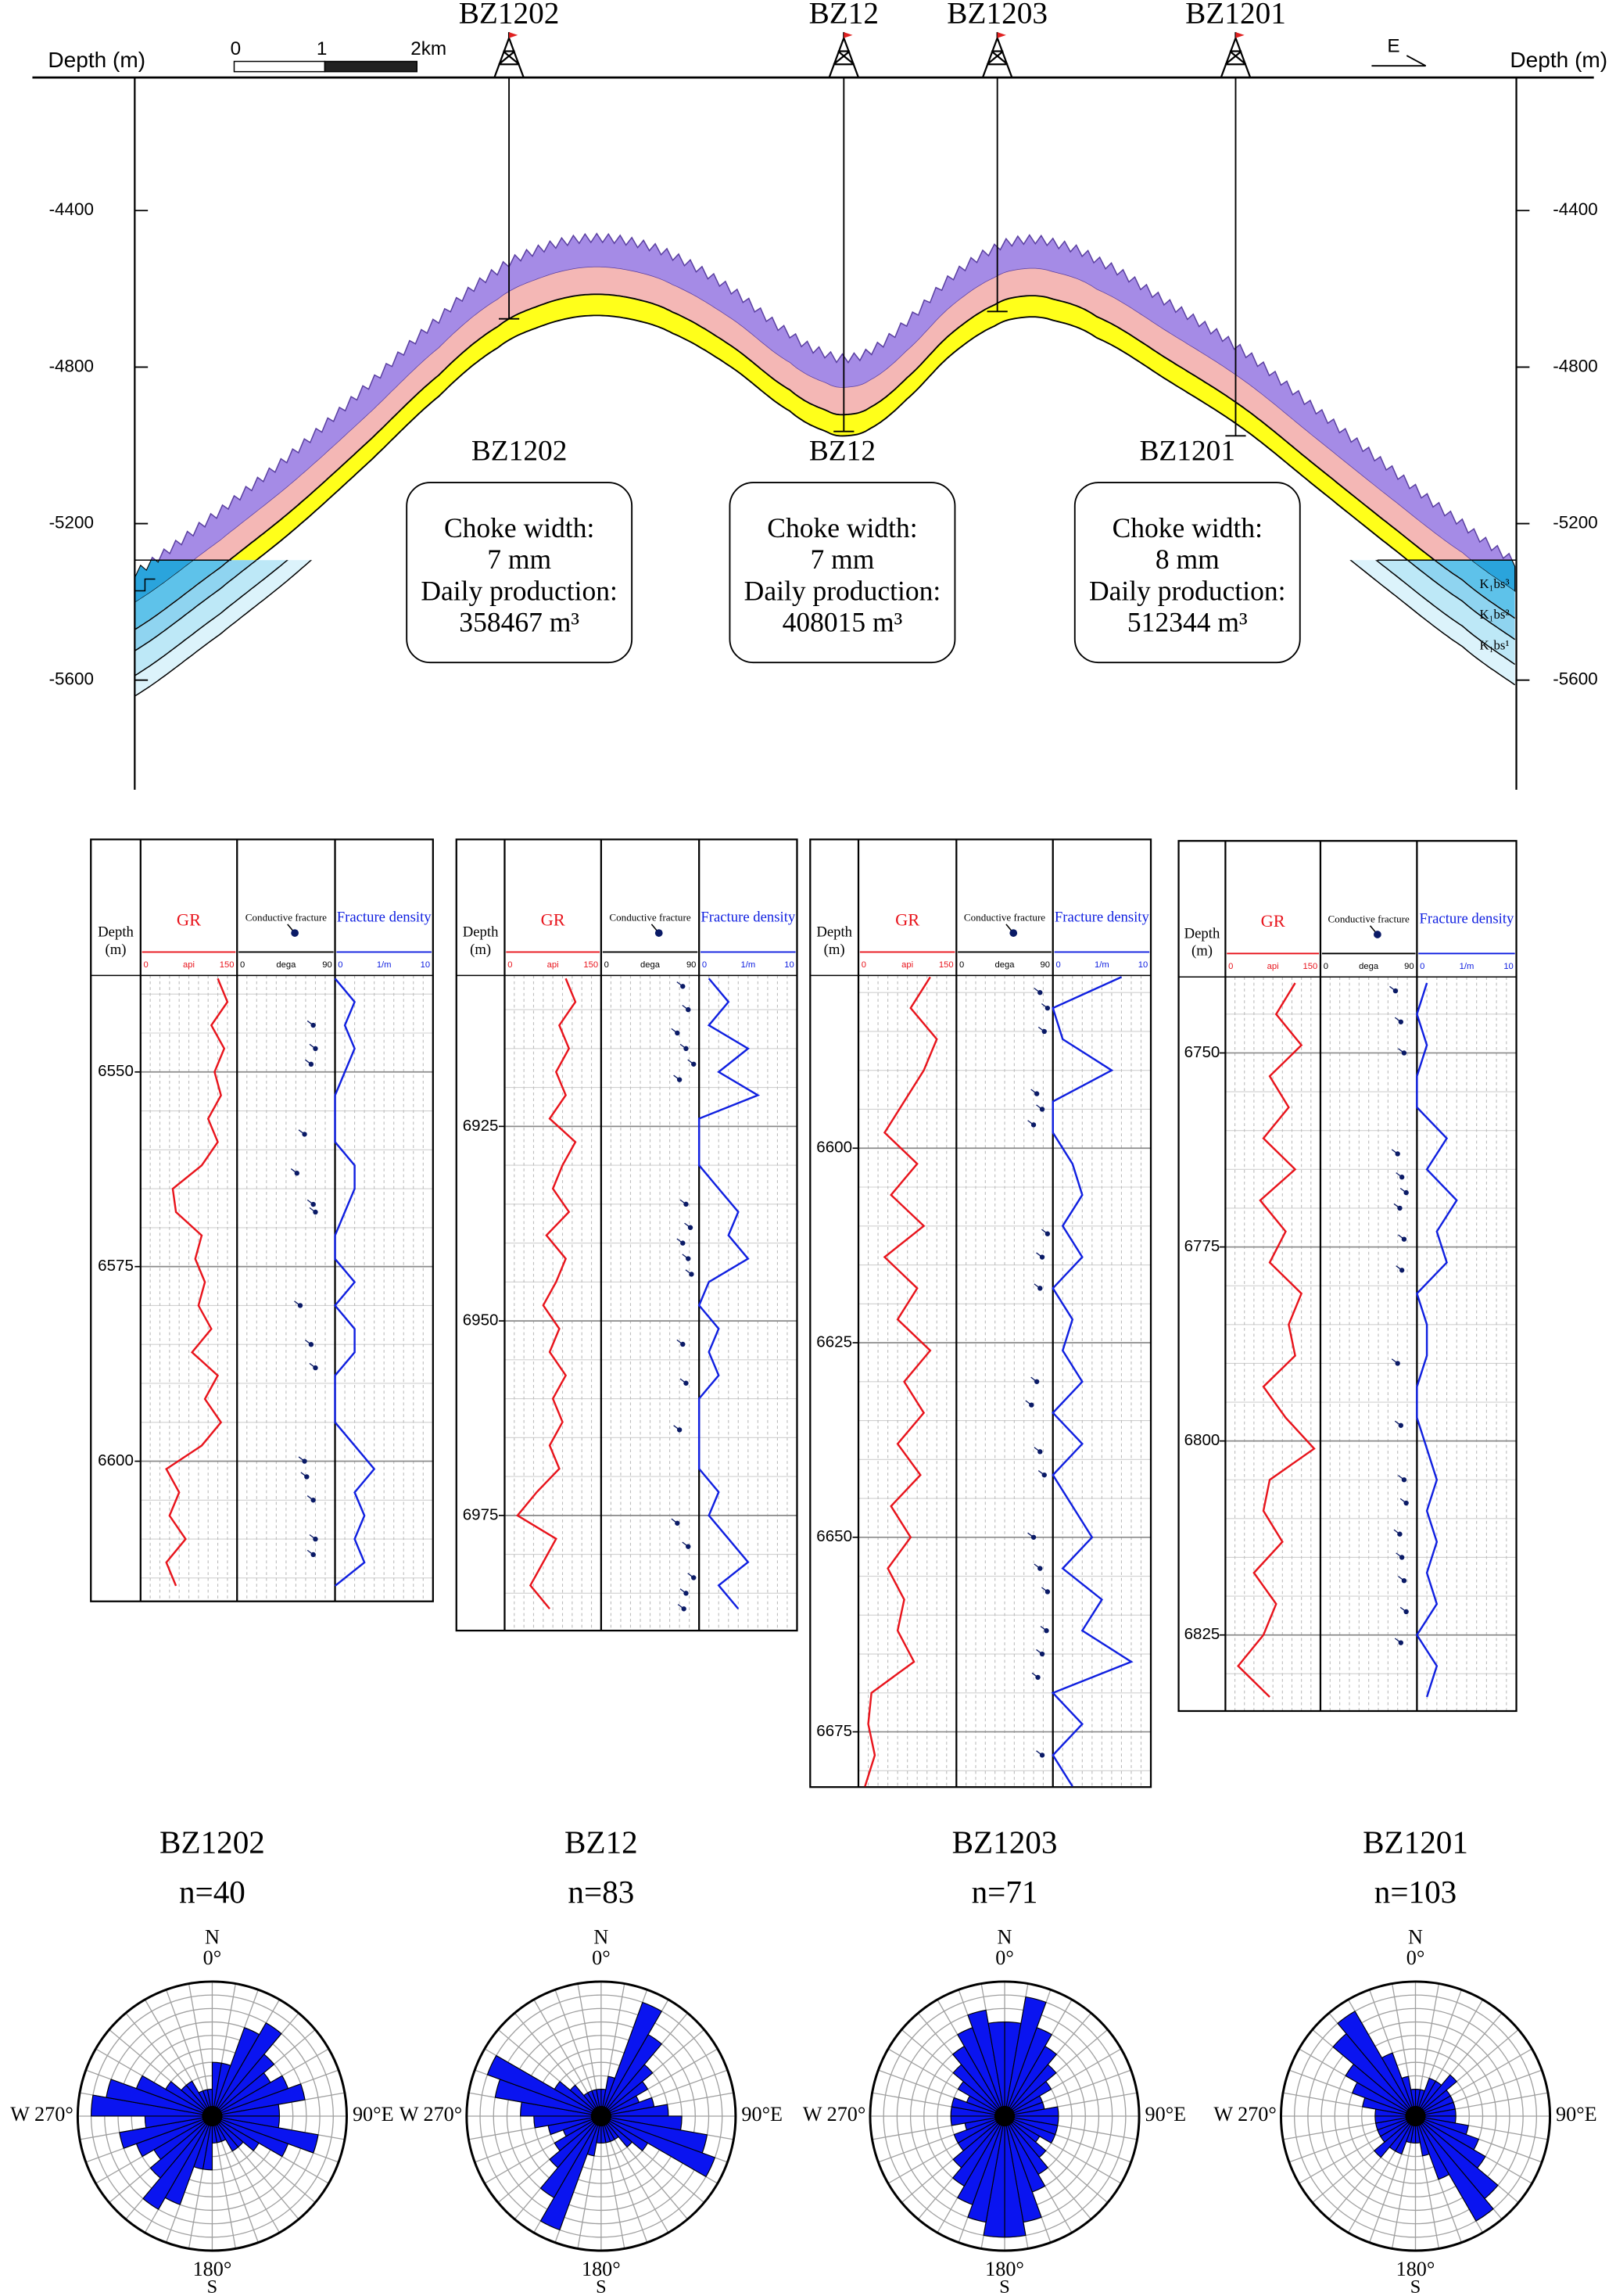 The height and width of the screenshot is (2296, 1616). I want to click on well-name: BZ1202, so click(510, 15).